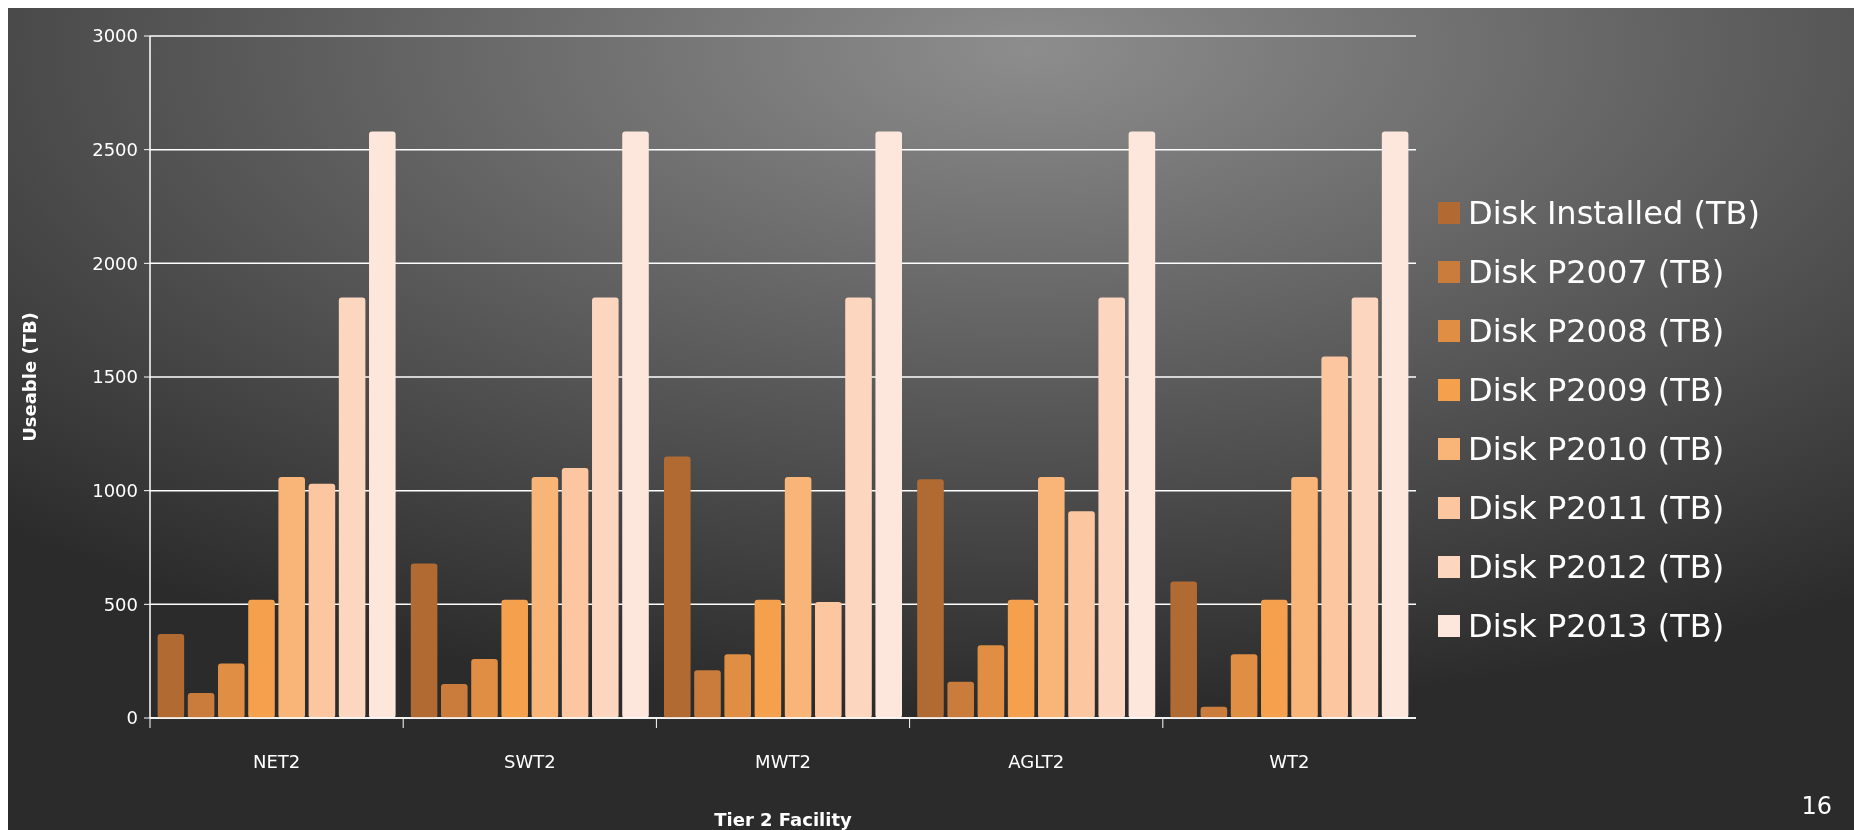  What do you see at coordinates (783, 761) in the screenshot?
I see `x-tick-label: MWT2` at bounding box center [783, 761].